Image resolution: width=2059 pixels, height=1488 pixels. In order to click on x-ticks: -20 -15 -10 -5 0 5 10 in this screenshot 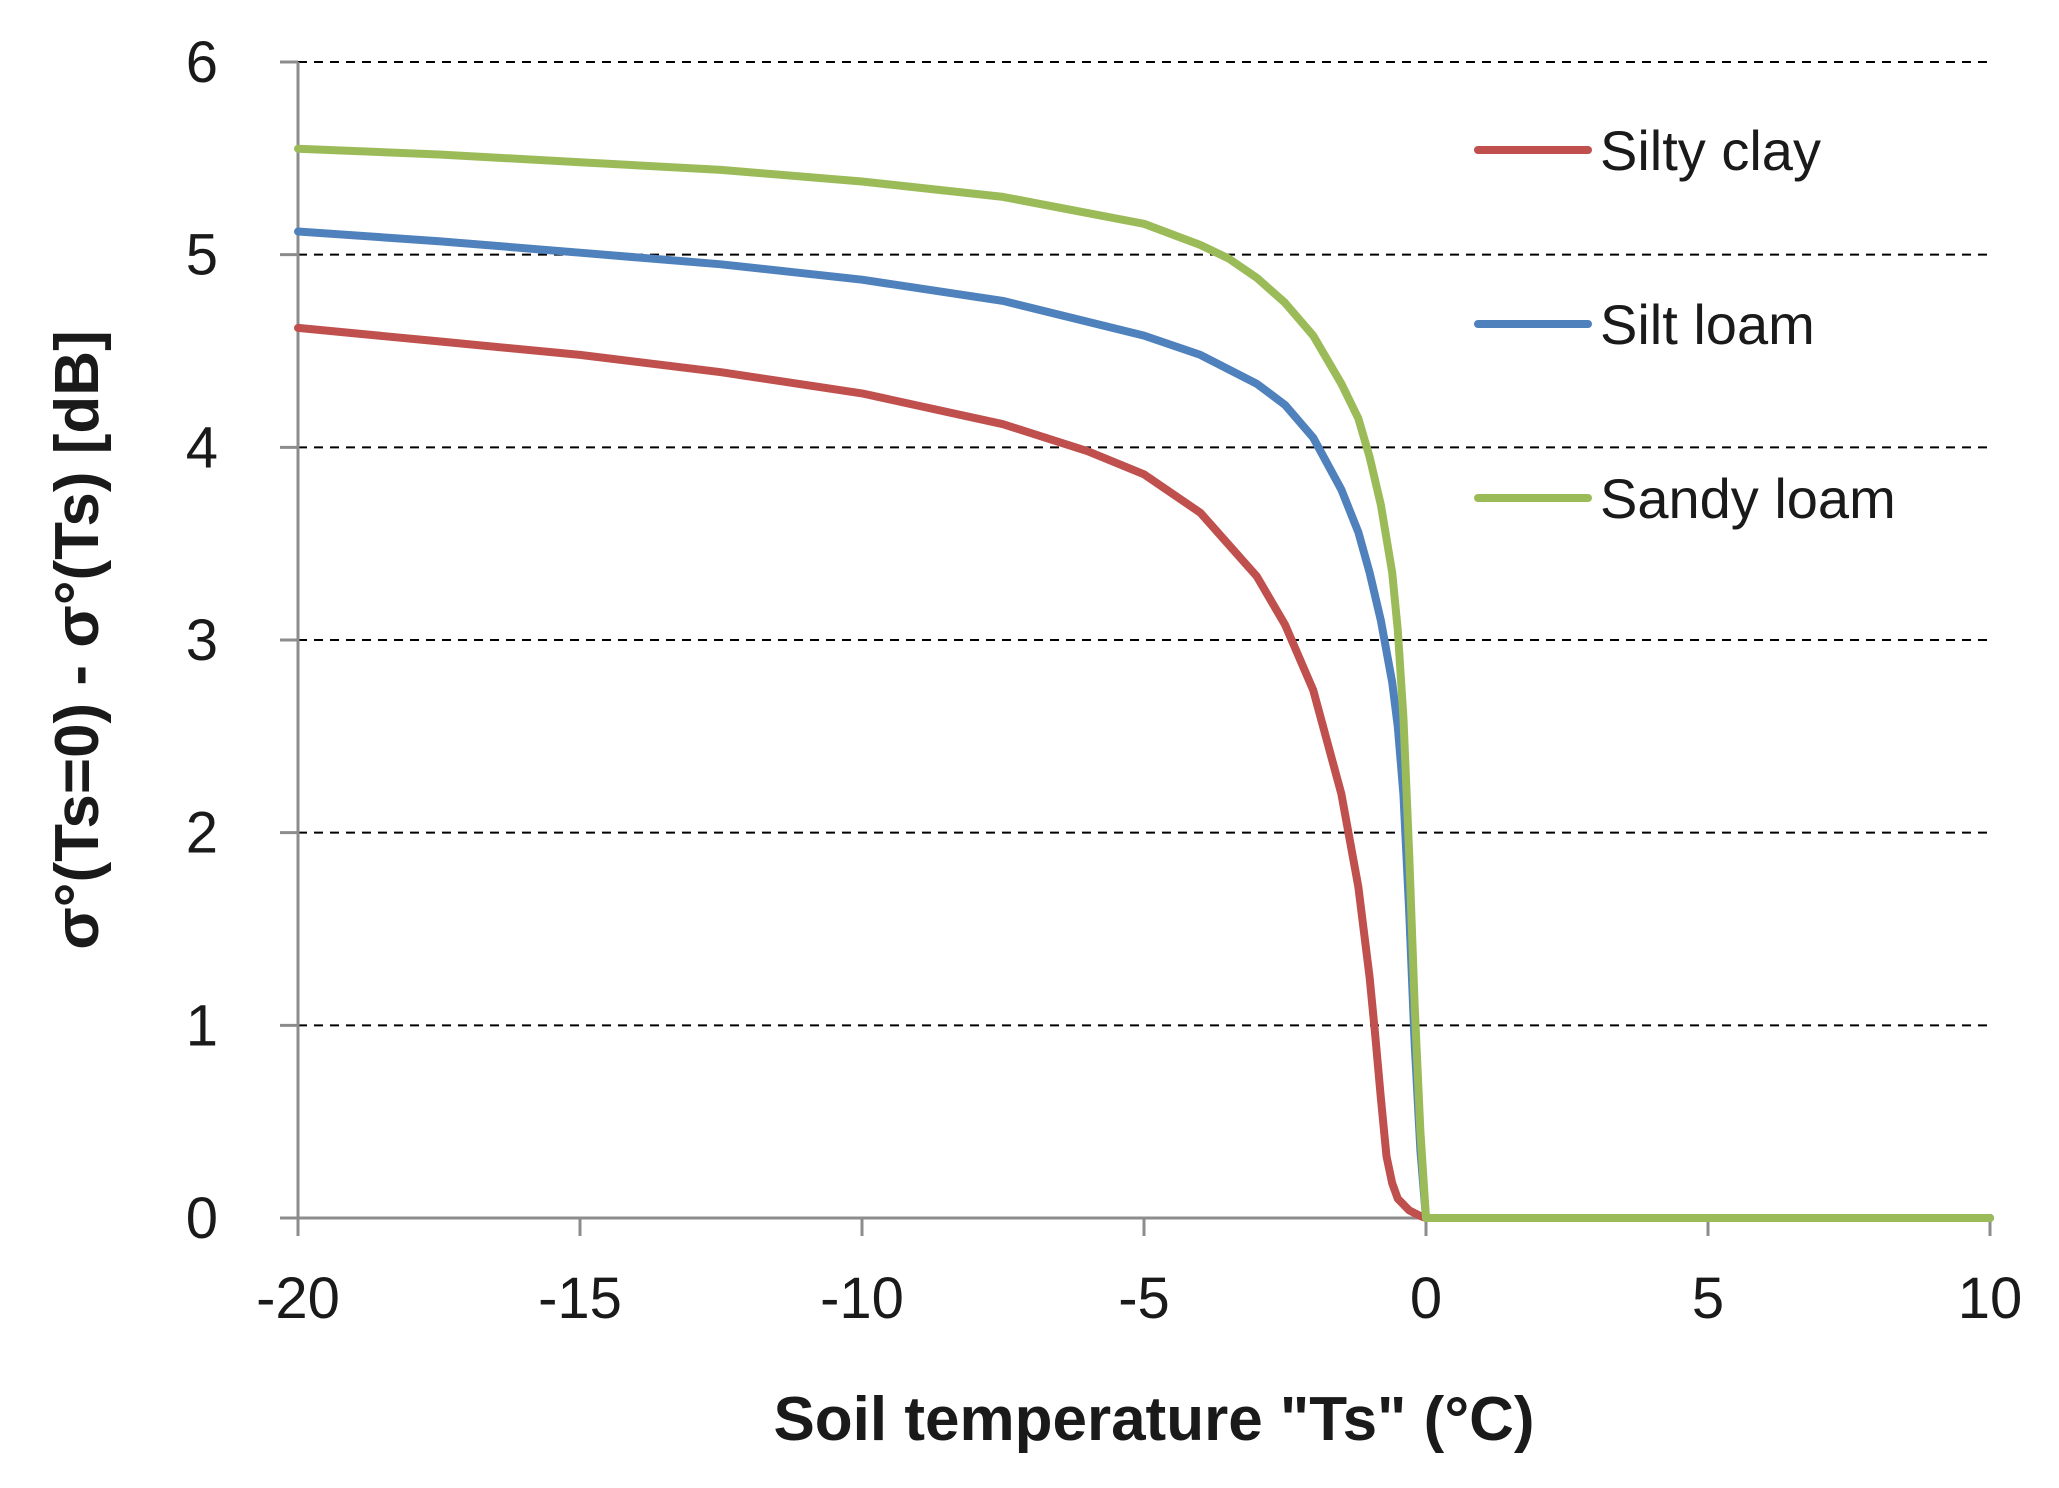, I will do `click(1139, 1274)`.